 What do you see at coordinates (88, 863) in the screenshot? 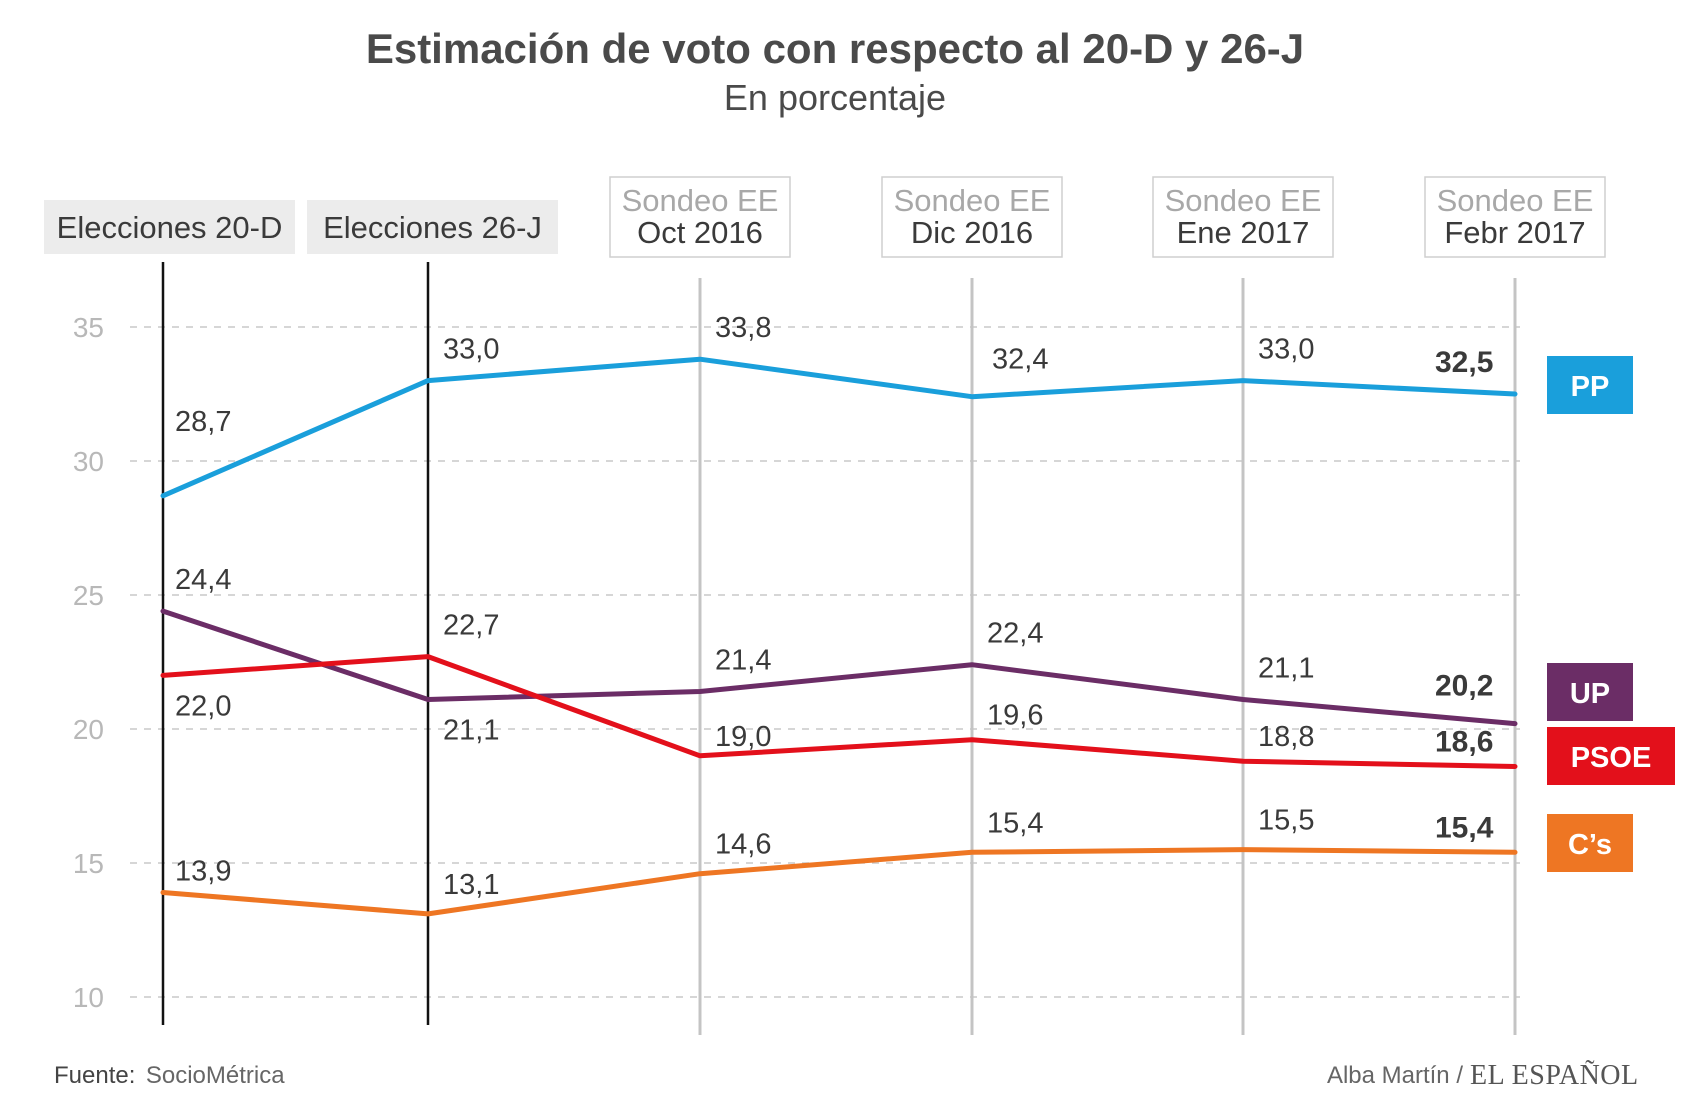
I see `y-tick-label: 15` at bounding box center [88, 863].